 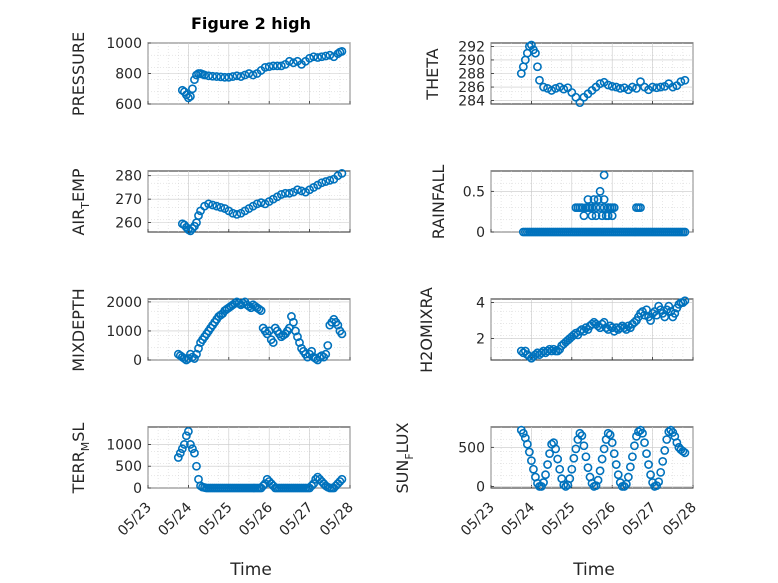 I want to click on y-tick-label: 288, so click(x=471, y=75).